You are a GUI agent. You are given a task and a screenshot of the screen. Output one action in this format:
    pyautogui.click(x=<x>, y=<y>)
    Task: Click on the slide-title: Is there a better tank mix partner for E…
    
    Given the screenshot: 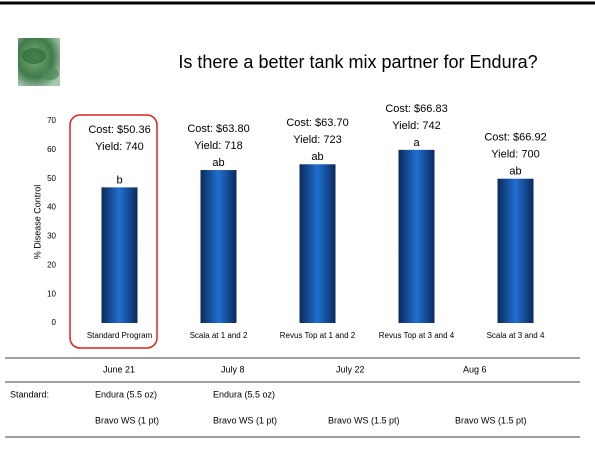 What is the action you would take?
    pyautogui.click(x=357, y=62)
    